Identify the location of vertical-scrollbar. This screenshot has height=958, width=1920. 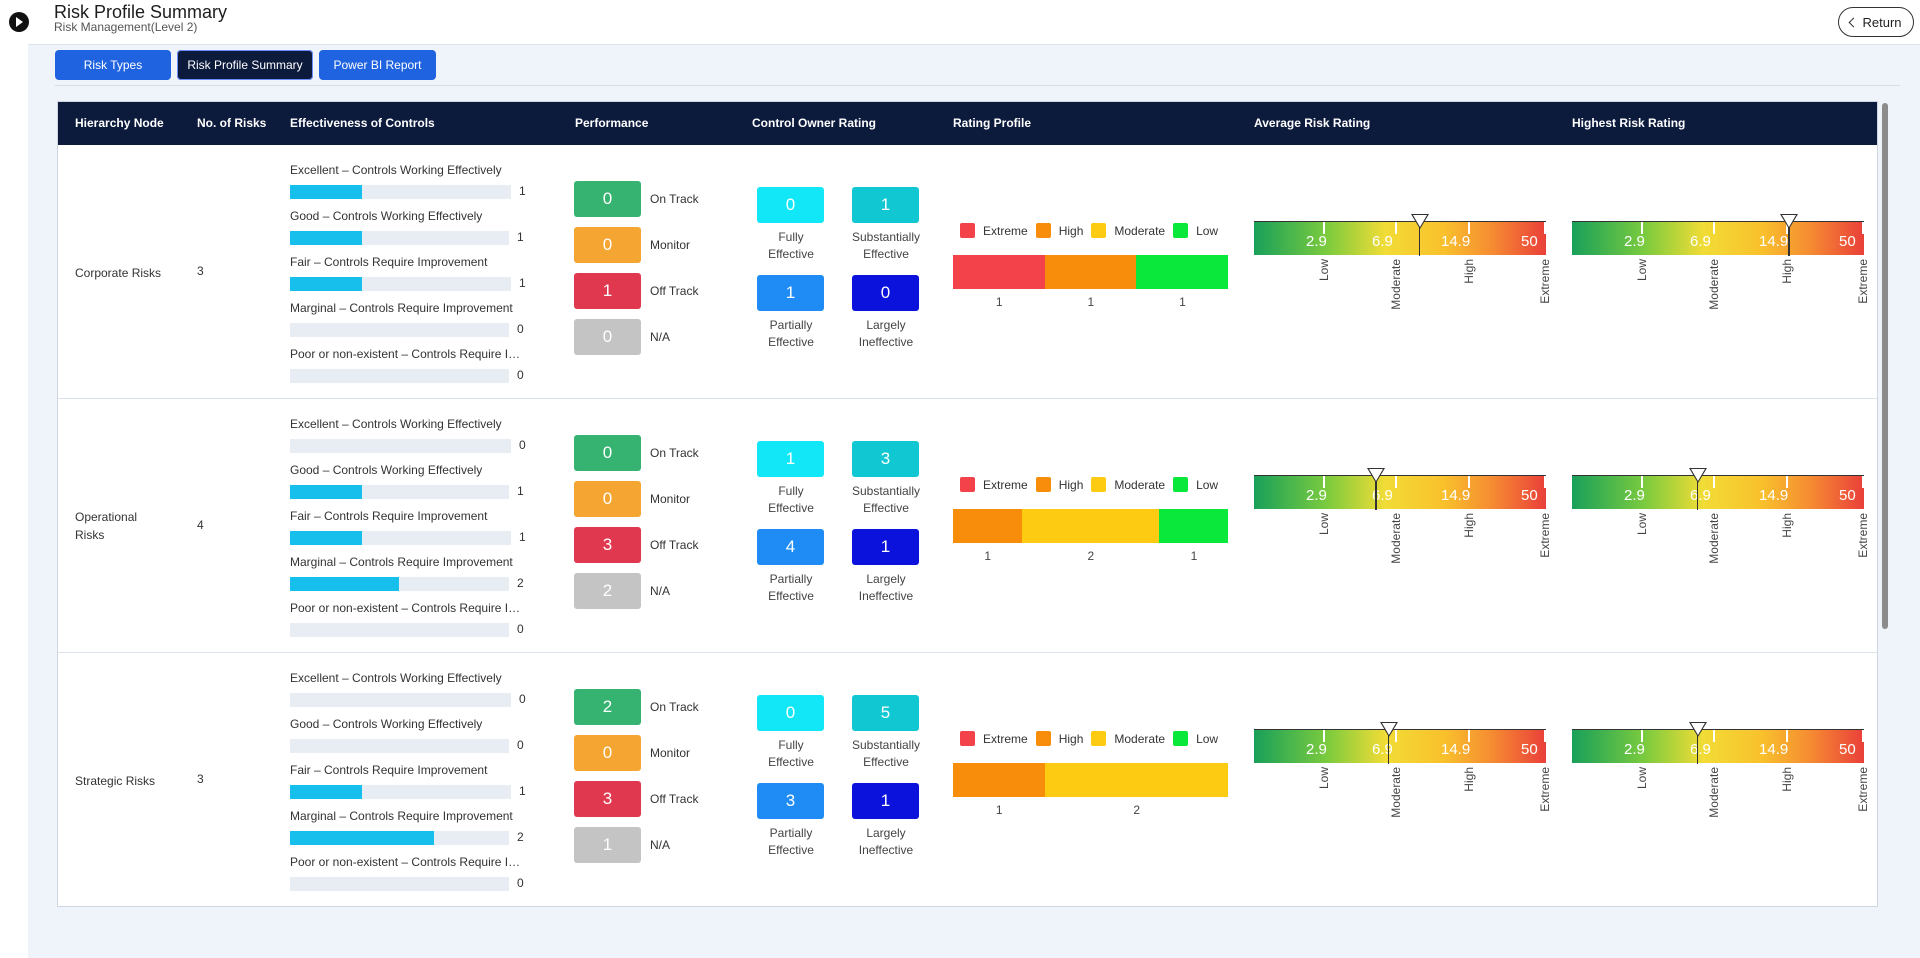
(1885, 504).